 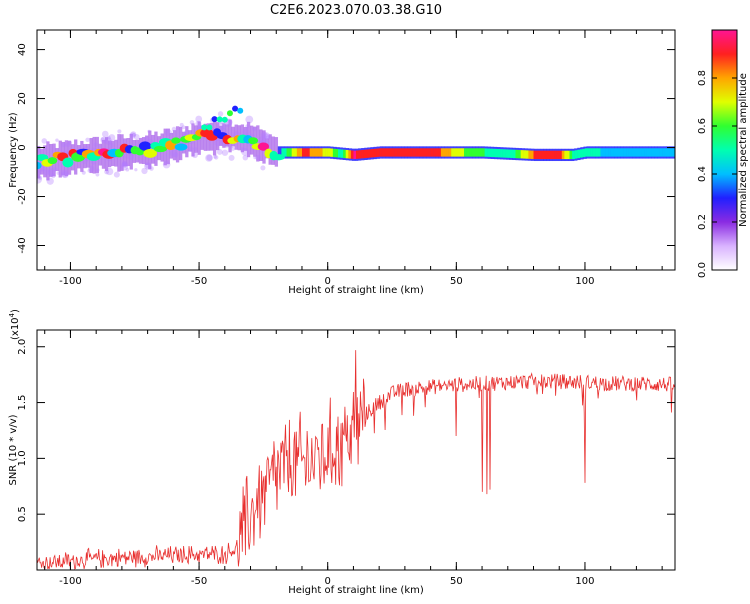 What do you see at coordinates (22, 147) in the screenshot?
I see `spectrogram-ytick-label: 0` at bounding box center [22, 147].